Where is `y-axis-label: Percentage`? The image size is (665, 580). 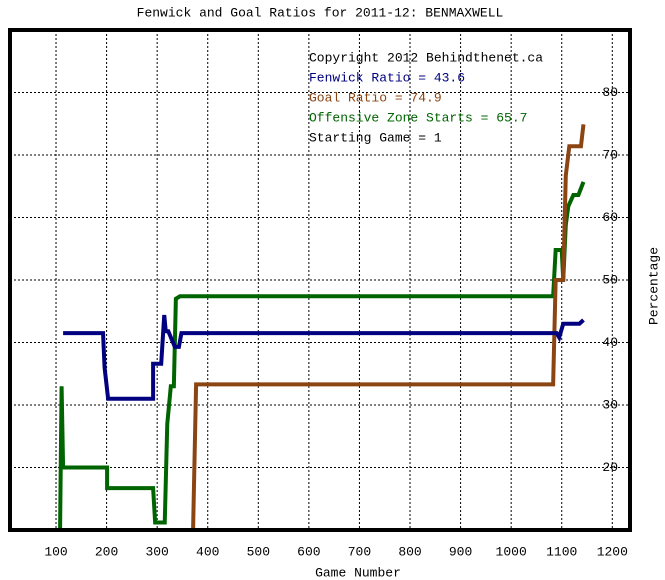
y-axis-label: Percentage is located at coordinates (653, 286).